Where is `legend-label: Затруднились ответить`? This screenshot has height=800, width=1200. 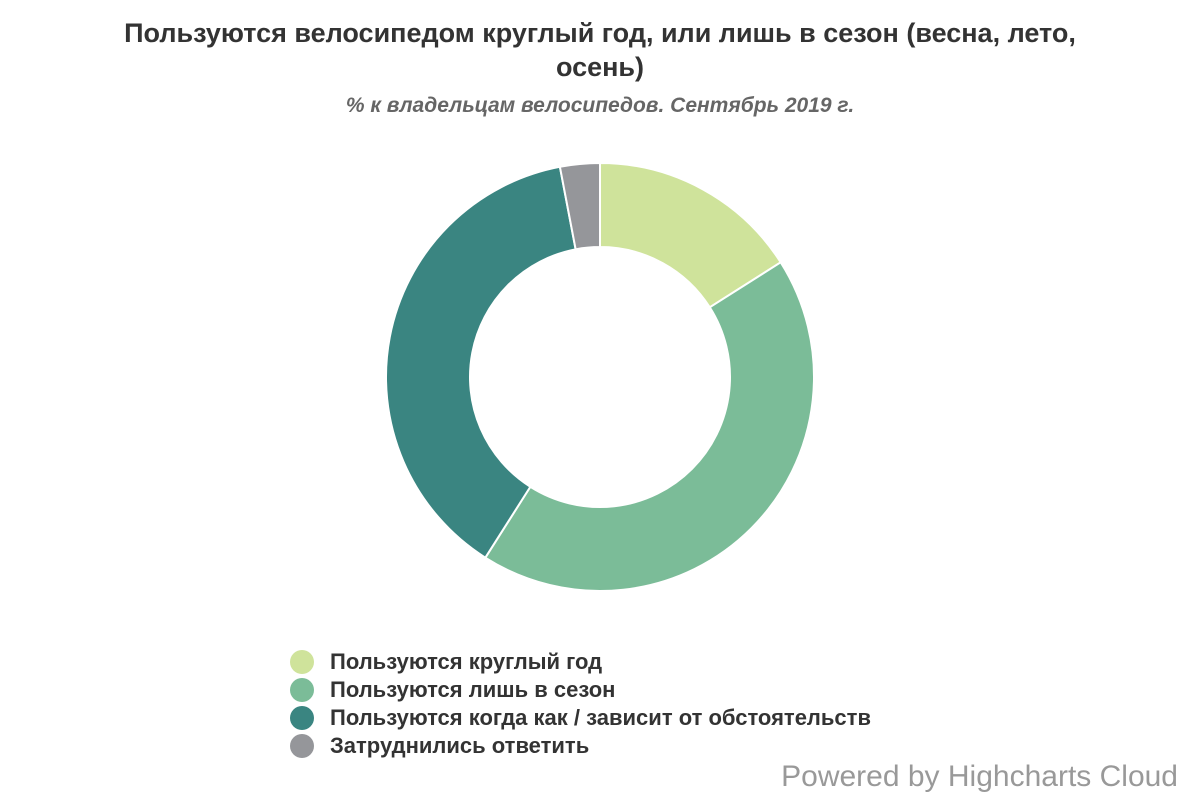 legend-label: Затруднились ответить is located at coordinates (460, 745).